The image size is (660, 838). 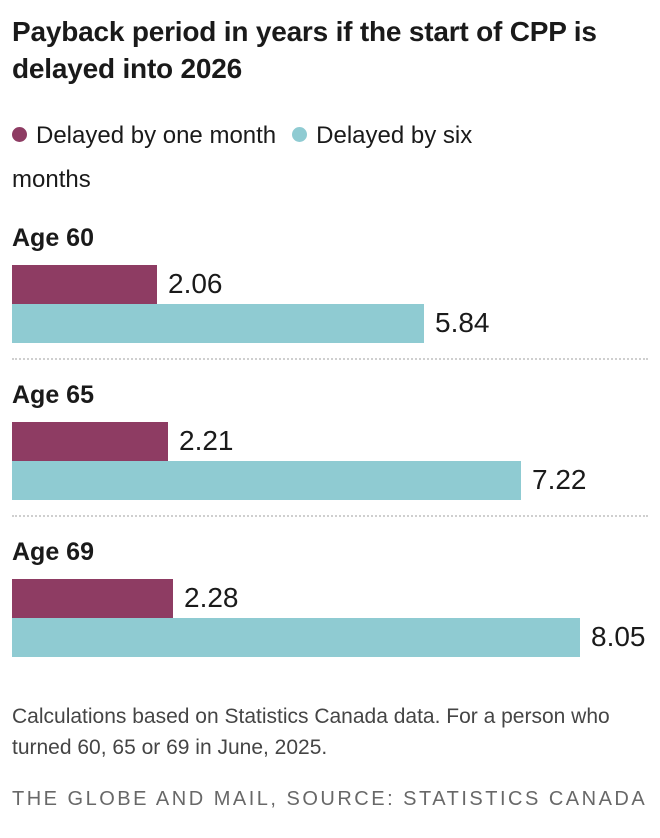 I want to click on age-group-label: Age 65, so click(x=53, y=394).